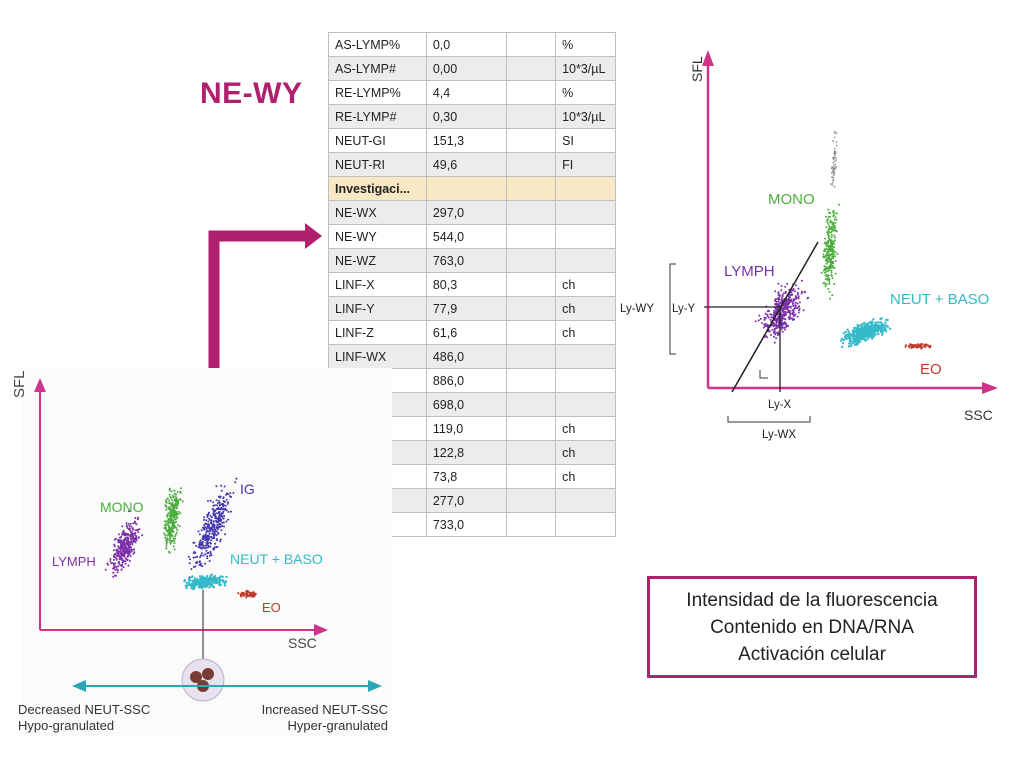 Image resolution: width=1024 pixels, height=768 pixels. What do you see at coordinates (466, 92) in the screenshot?
I see `cell-value: 4,4` at bounding box center [466, 92].